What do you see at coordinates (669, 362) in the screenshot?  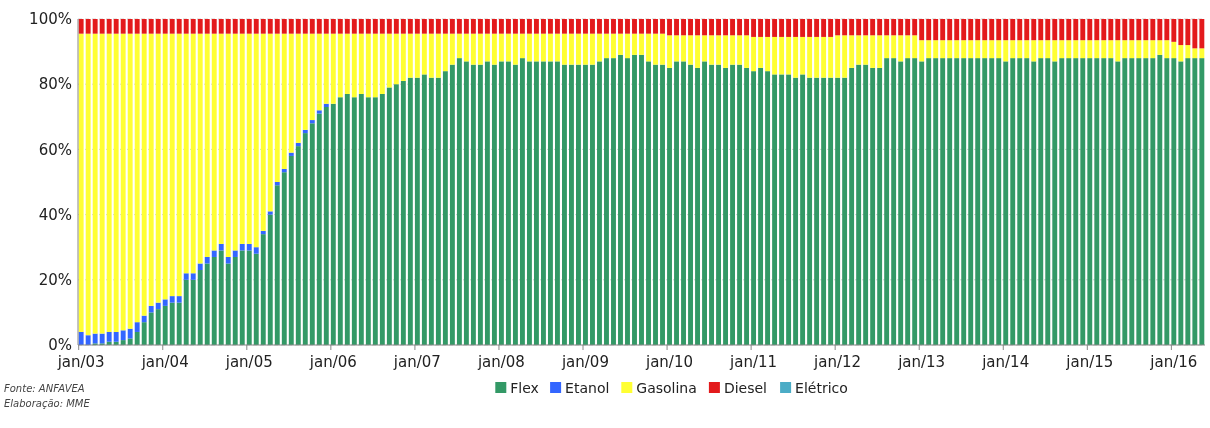 I see `x-tick-label: jan/10` at bounding box center [669, 362].